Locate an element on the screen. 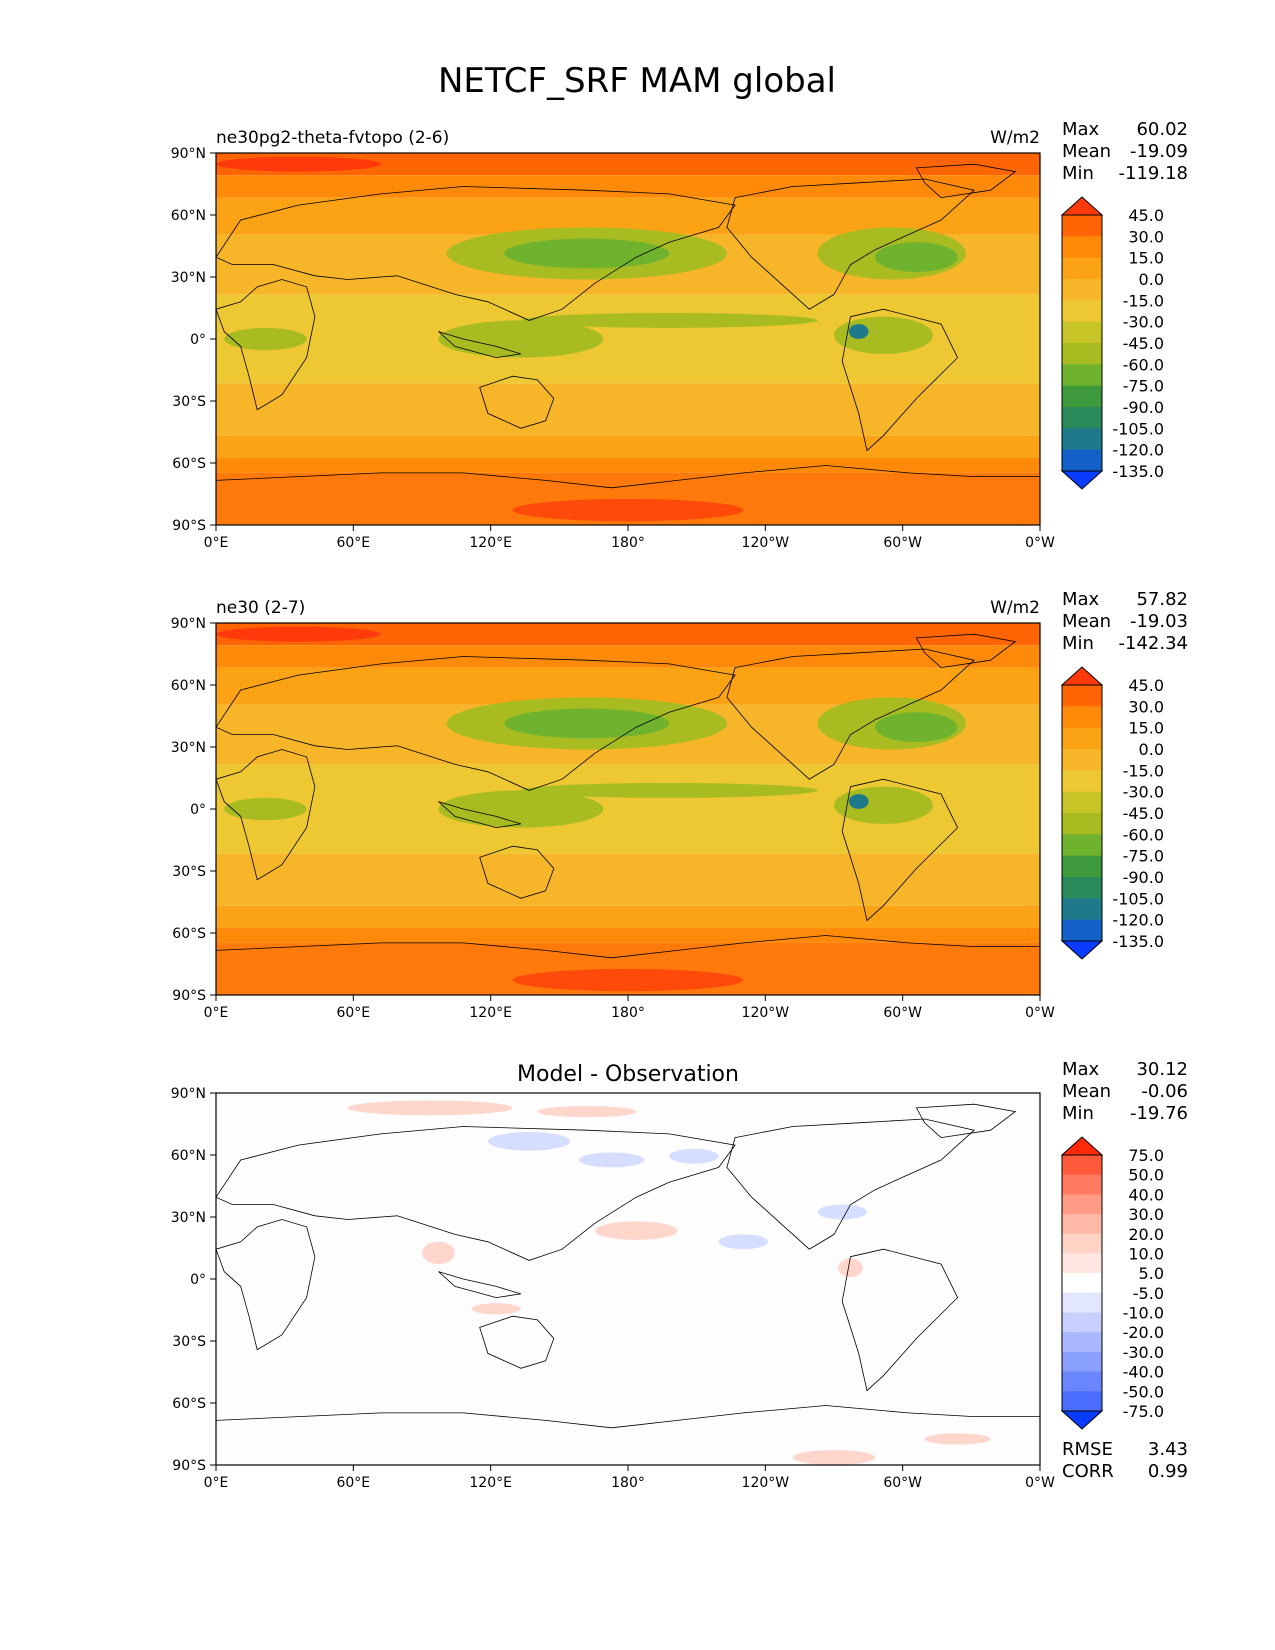  field-background is located at coordinates (628, 1279).